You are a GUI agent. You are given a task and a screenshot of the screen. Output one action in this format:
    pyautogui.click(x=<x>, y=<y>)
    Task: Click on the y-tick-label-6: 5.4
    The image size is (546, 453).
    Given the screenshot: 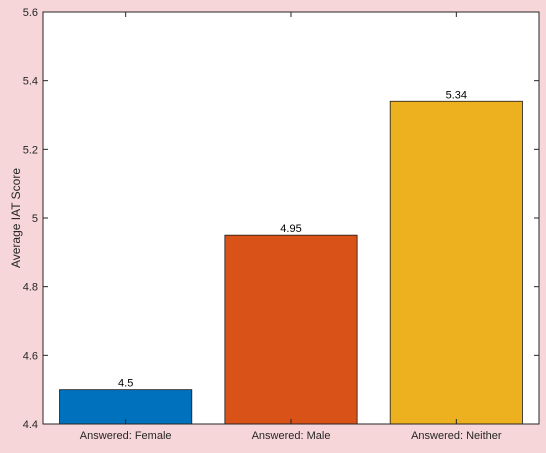 What is the action you would take?
    pyautogui.click(x=30, y=82)
    